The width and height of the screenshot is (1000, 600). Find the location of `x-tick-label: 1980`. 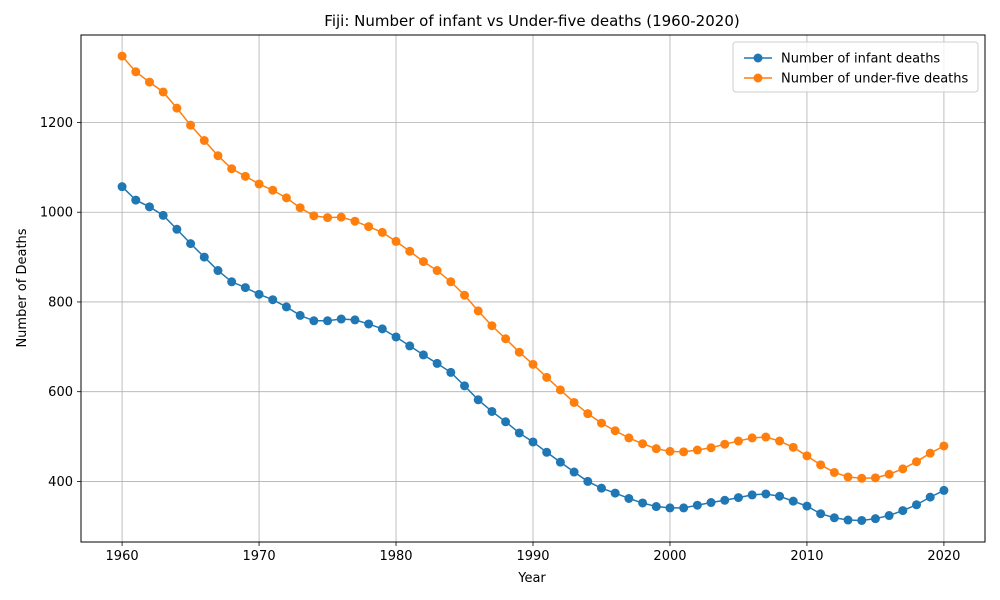

x-tick-label: 1980 is located at coordinates (395, 556).